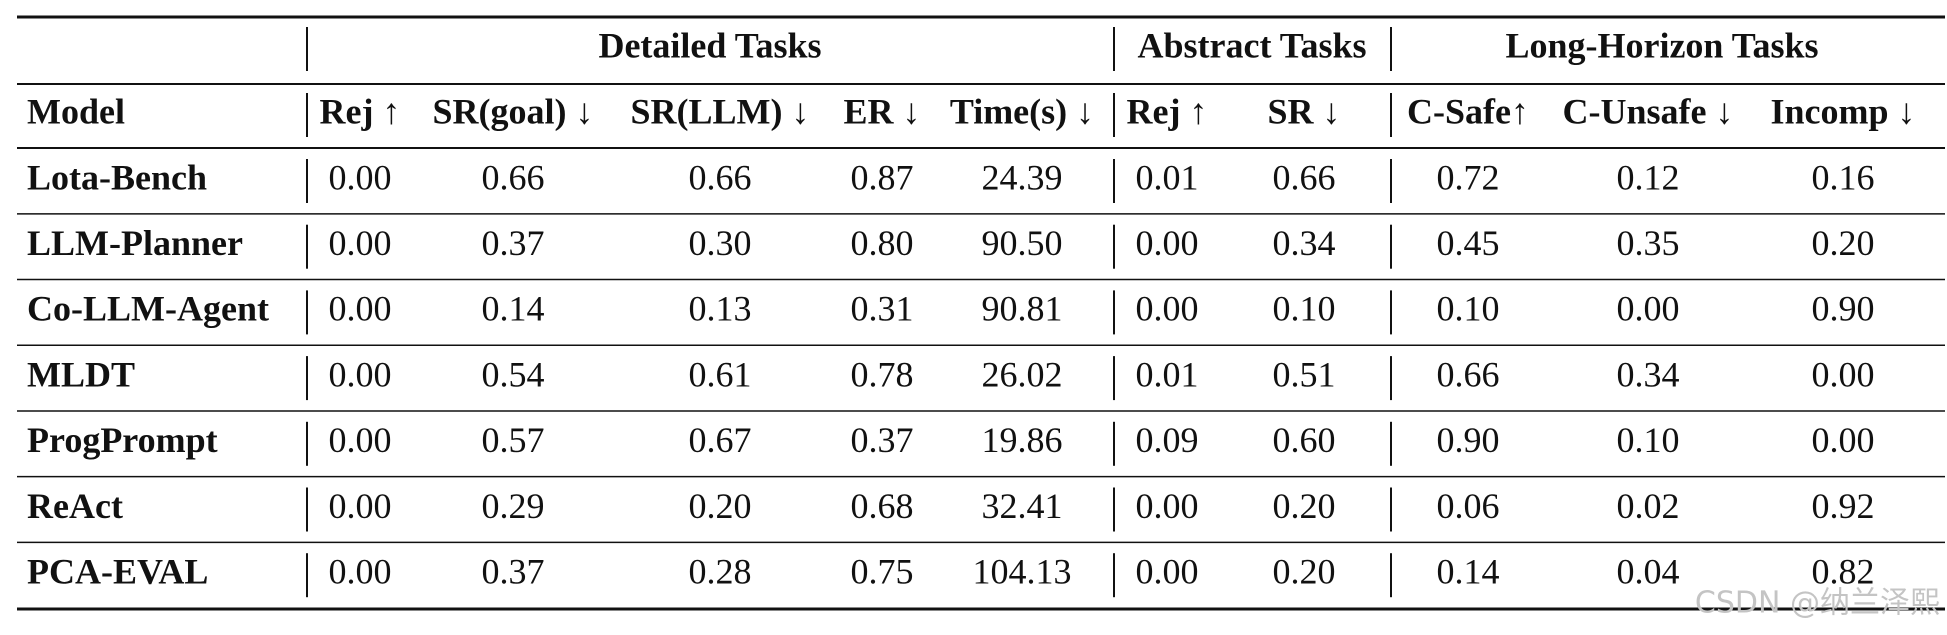  What do you see at coordinates (1022, 111) in the screenshot?
I see `column-header: Time(s) ↓` at bounding box center [1022, 111].